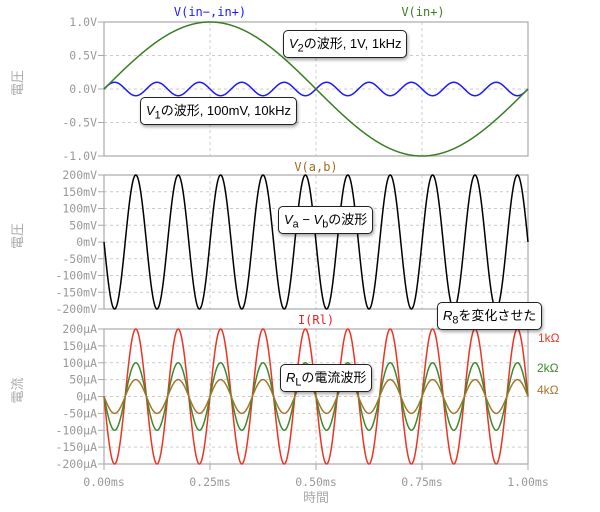 This screenshot has height=512, width=600. I want to click on y-tick-label: 100µA, so click(79, 363).